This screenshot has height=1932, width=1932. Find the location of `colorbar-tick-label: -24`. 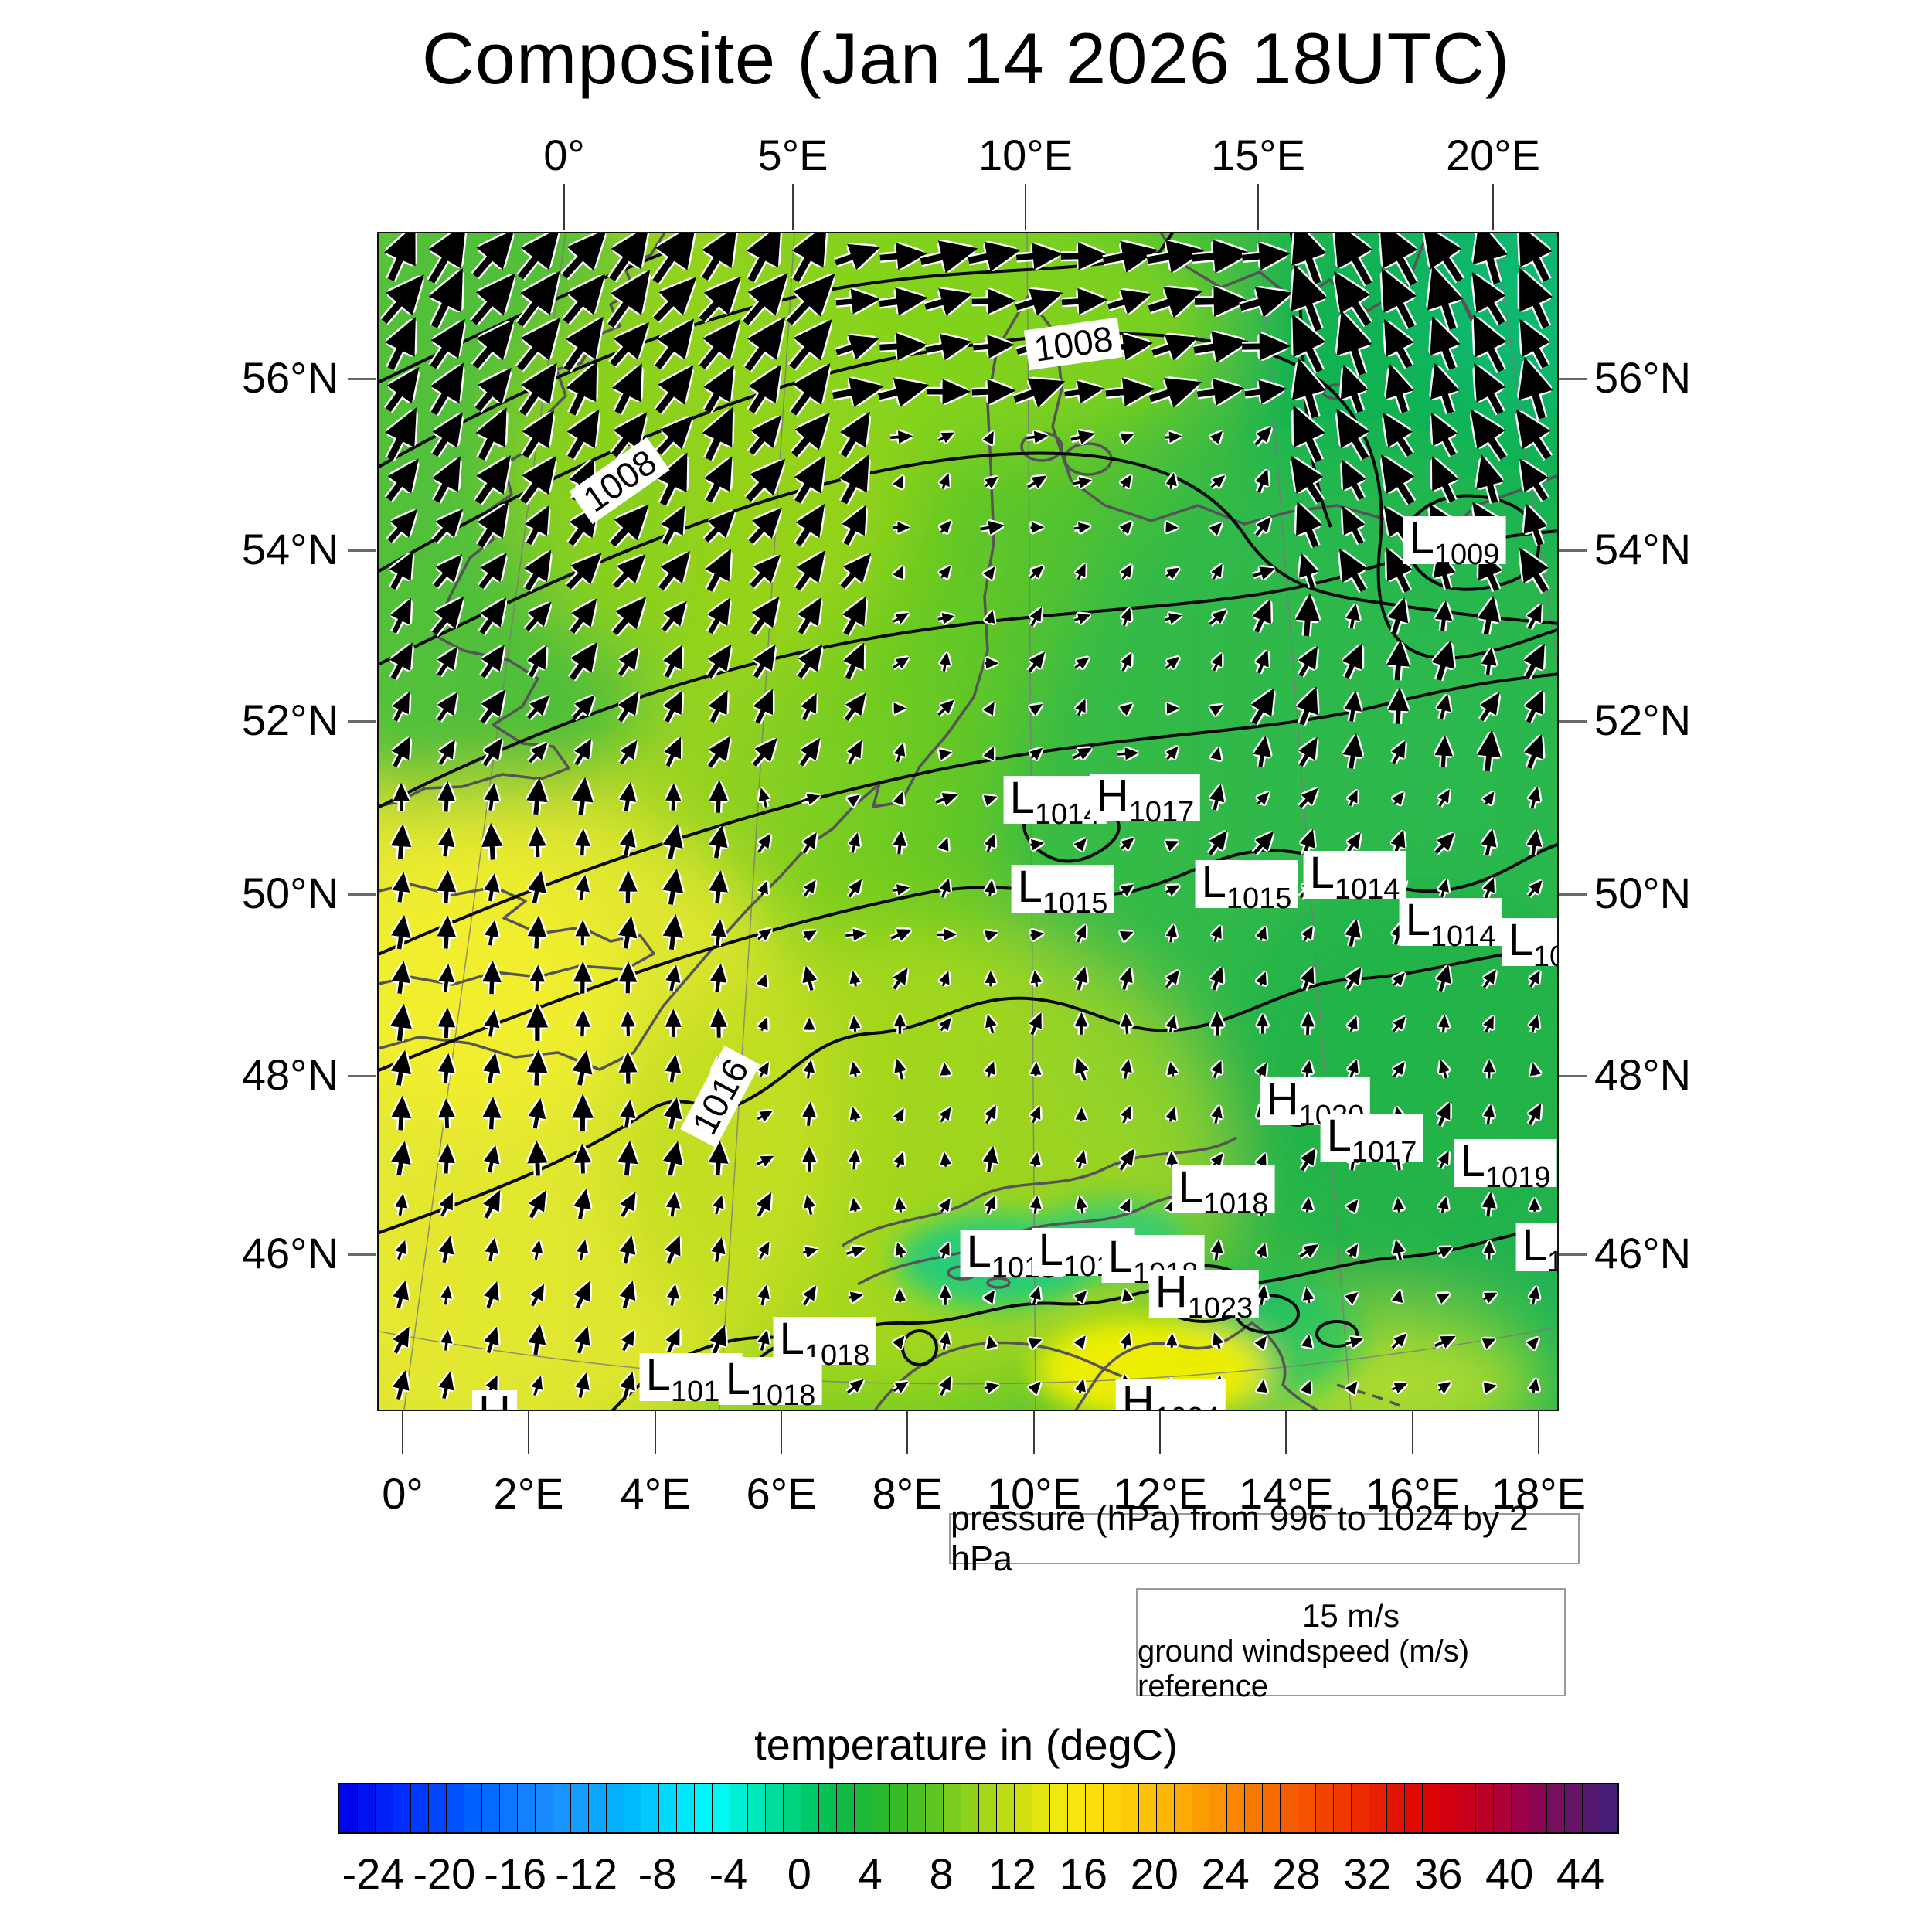

colorbar-tick-label: -24 is located at coordinates (374, 1873).